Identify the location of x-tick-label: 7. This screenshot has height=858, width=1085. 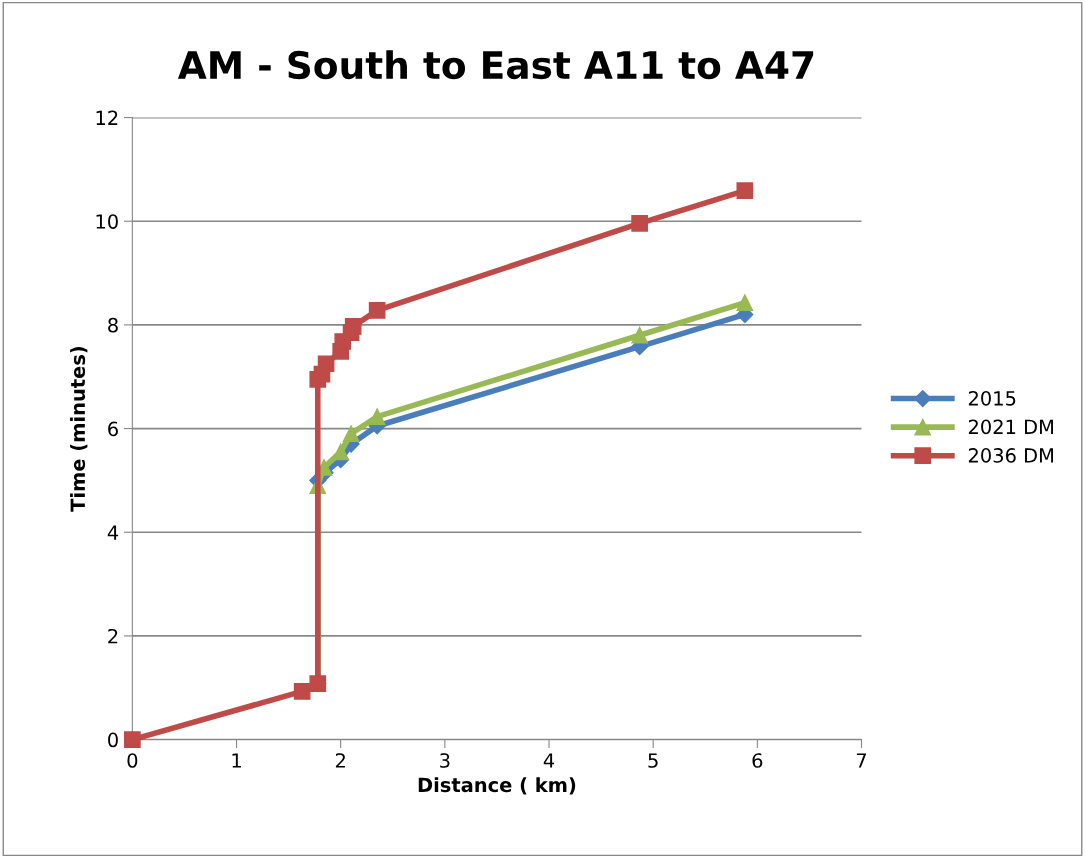
(861, 760).